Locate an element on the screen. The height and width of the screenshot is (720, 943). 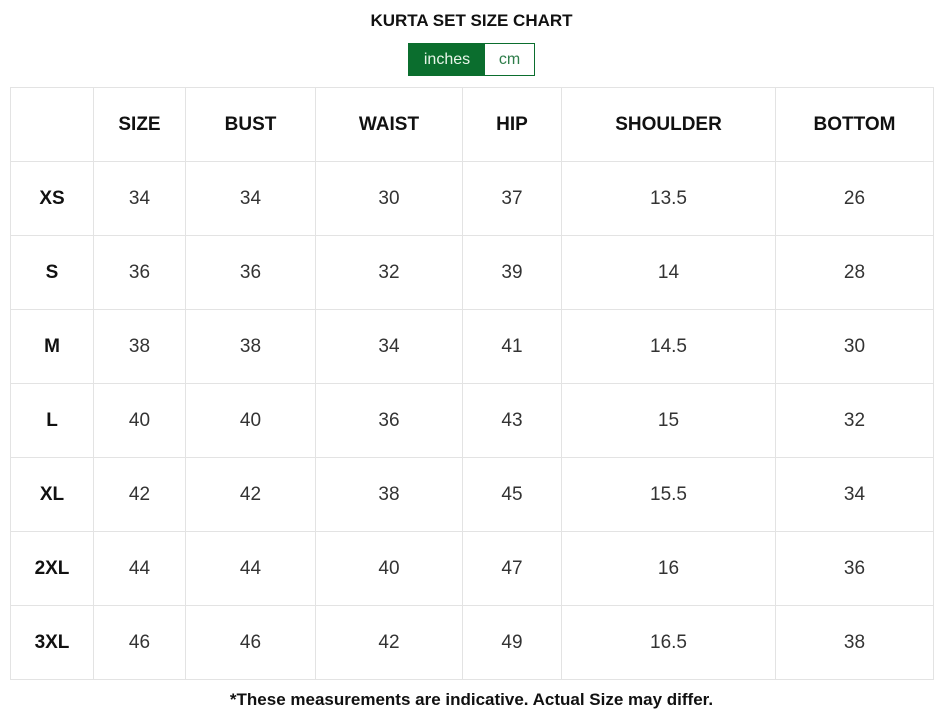
table-row: XS 34 34 30 37 13.5 26 is located at coordinates (472, 198).